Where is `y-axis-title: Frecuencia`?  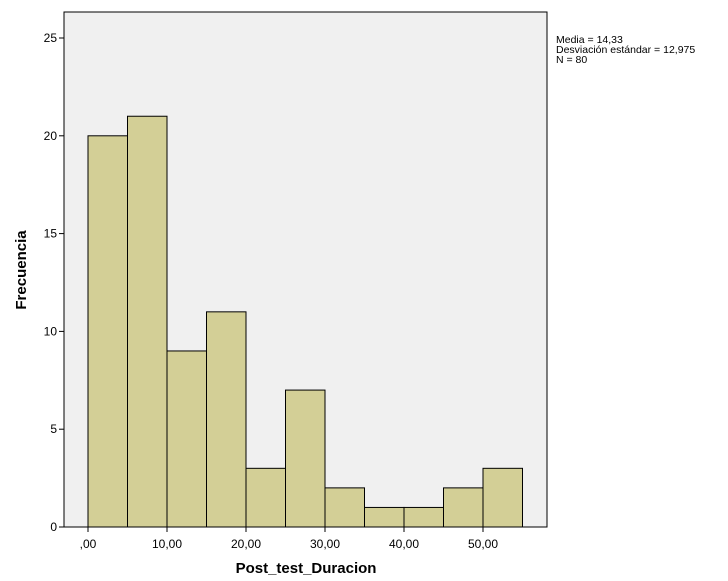
y-axis-title: Frecuencia is located at coordinates (21, 270).